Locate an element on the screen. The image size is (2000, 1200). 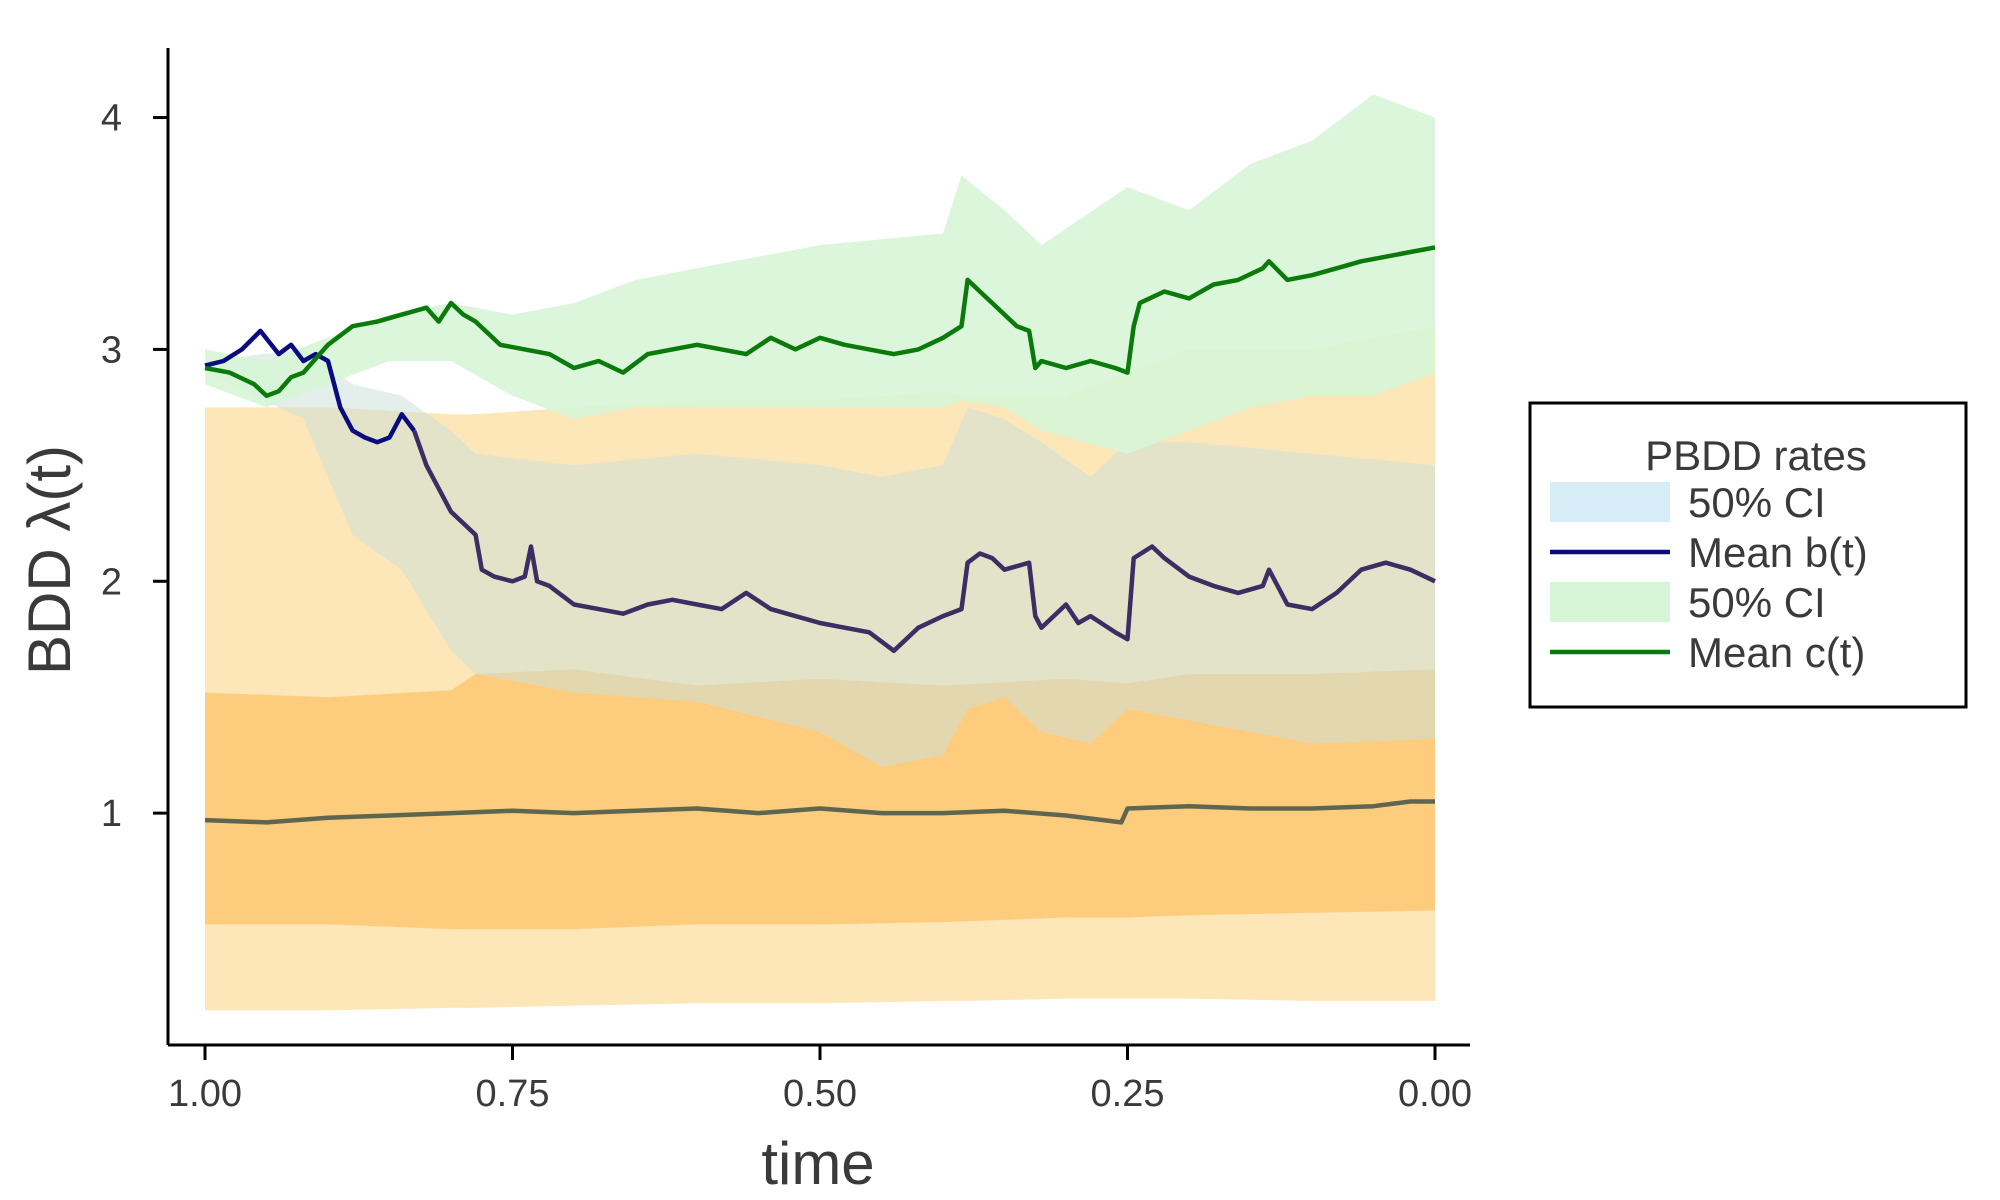
x-tick-label: 0.50 is located at coordinates (820, 1094).